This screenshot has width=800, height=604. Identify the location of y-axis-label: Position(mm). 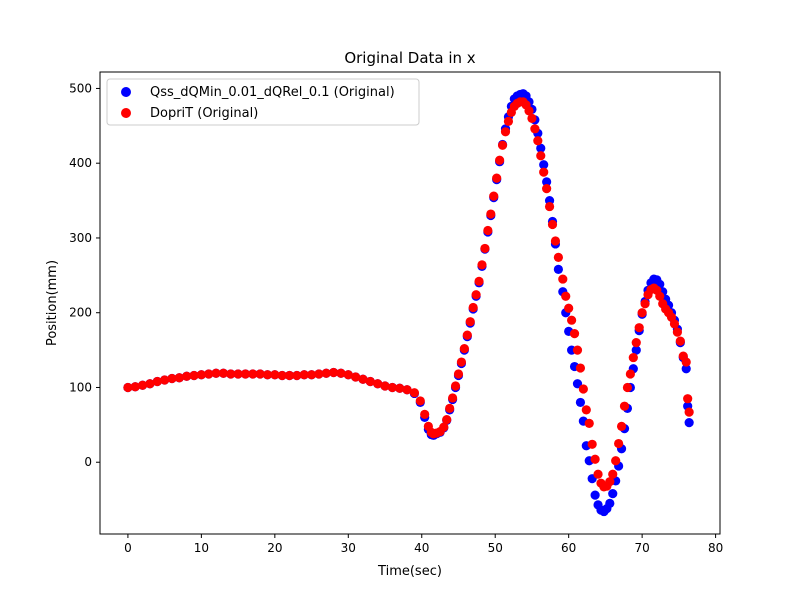
(52, 303).